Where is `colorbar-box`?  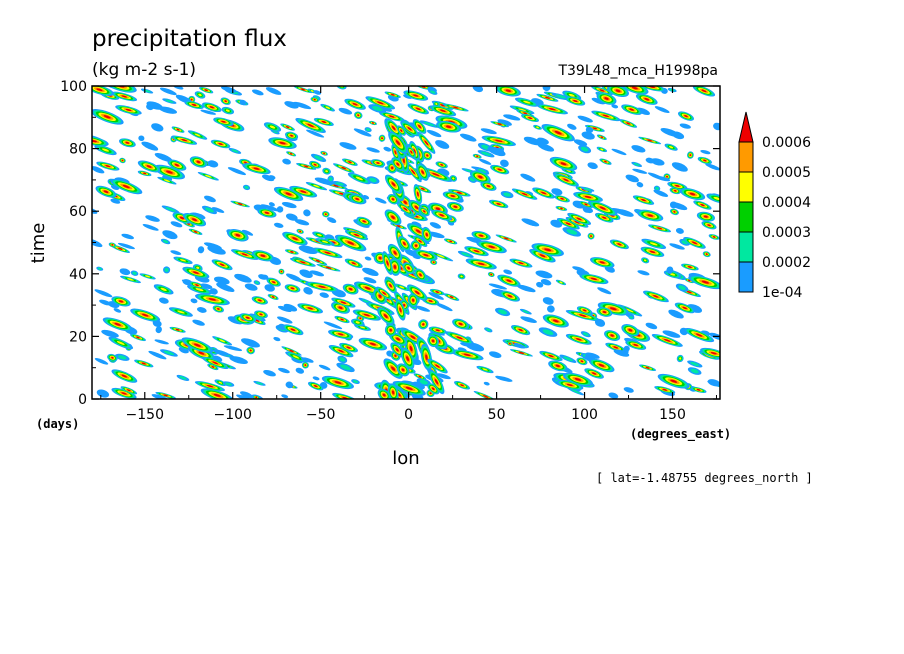
colorbar-box is located at coordinates (746, 187).